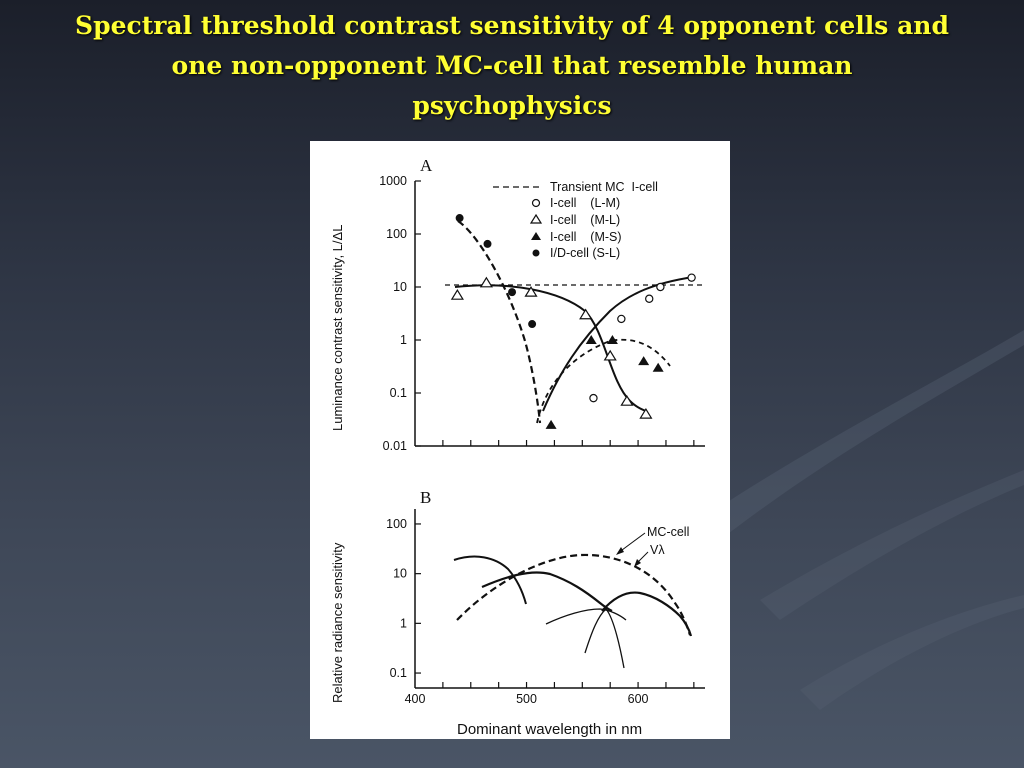 The height and width of the screenshot is (768, 1024). I want to click on panel-b-ylabel: Relative radiance sensitivity, so click(337, 622).